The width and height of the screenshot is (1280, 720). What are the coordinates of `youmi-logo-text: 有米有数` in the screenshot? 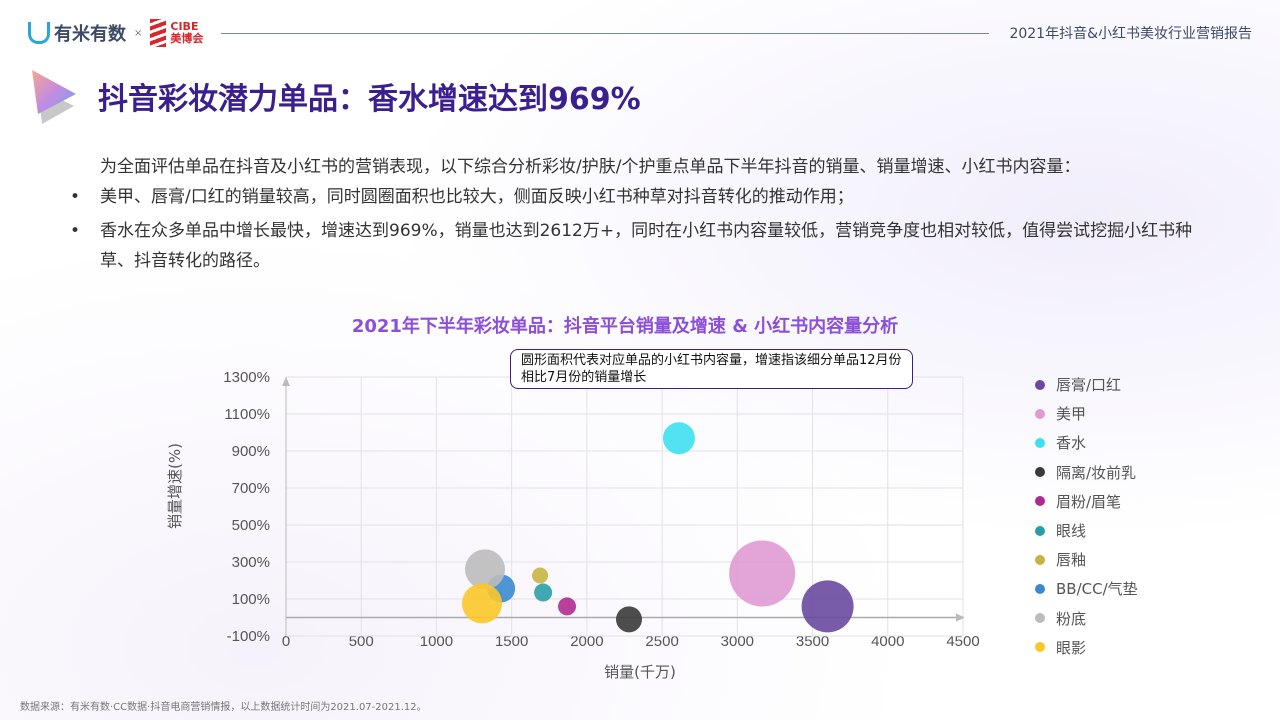 It's located at (90, 34).